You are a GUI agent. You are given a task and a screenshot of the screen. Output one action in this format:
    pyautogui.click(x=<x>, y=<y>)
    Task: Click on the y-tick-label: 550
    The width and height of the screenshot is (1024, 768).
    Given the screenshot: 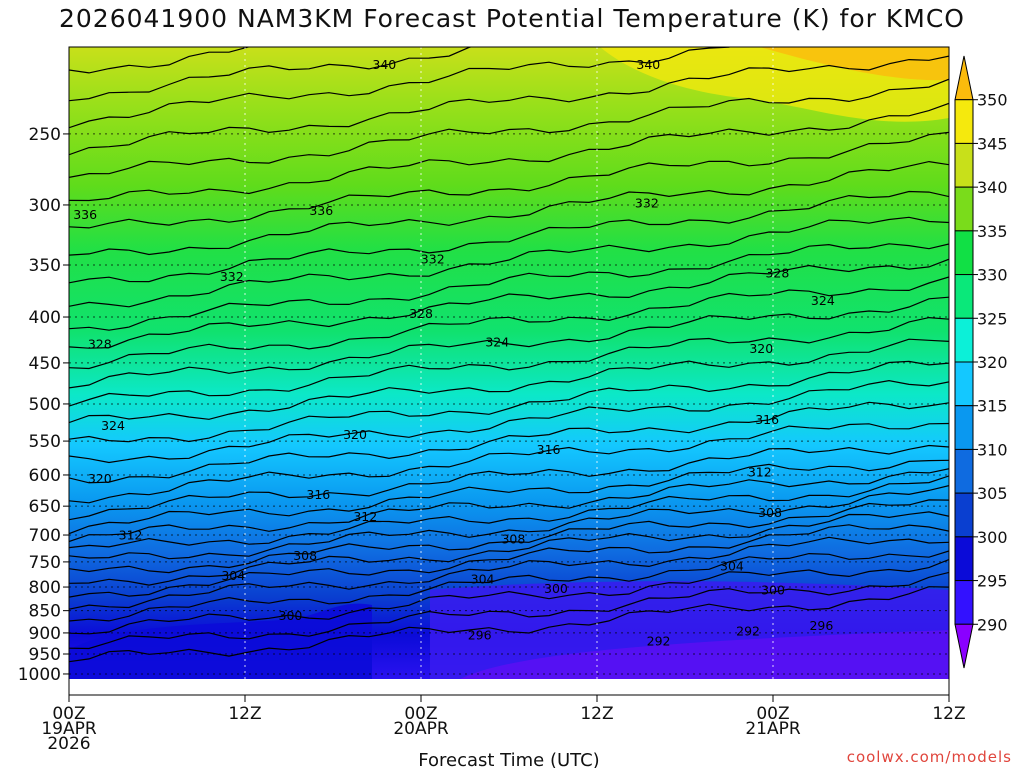 What is the action you would take?
    pyautogui.click(x=45, y=442)
    